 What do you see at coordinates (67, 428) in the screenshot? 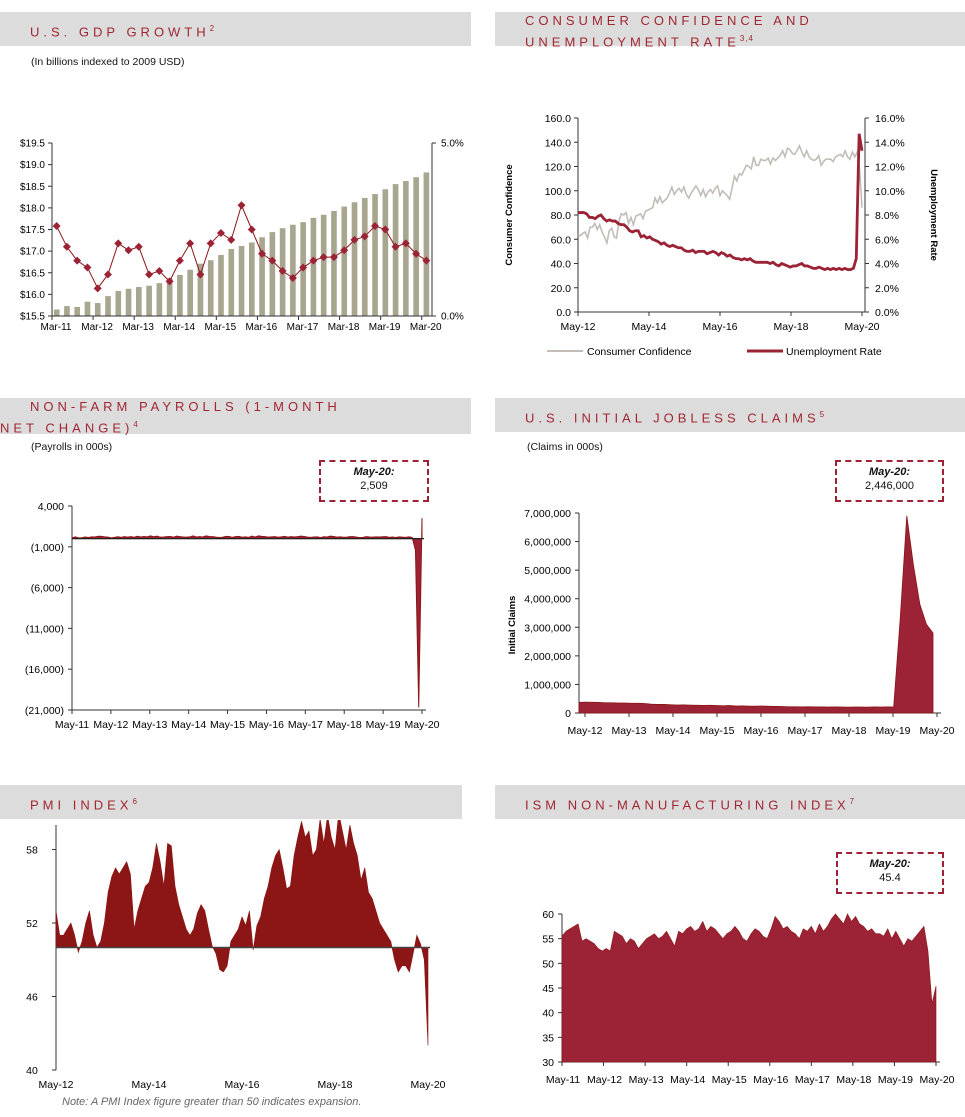
I see `payrolls-title-line2: NET CHANGE)` at bounding box center [67, 428].